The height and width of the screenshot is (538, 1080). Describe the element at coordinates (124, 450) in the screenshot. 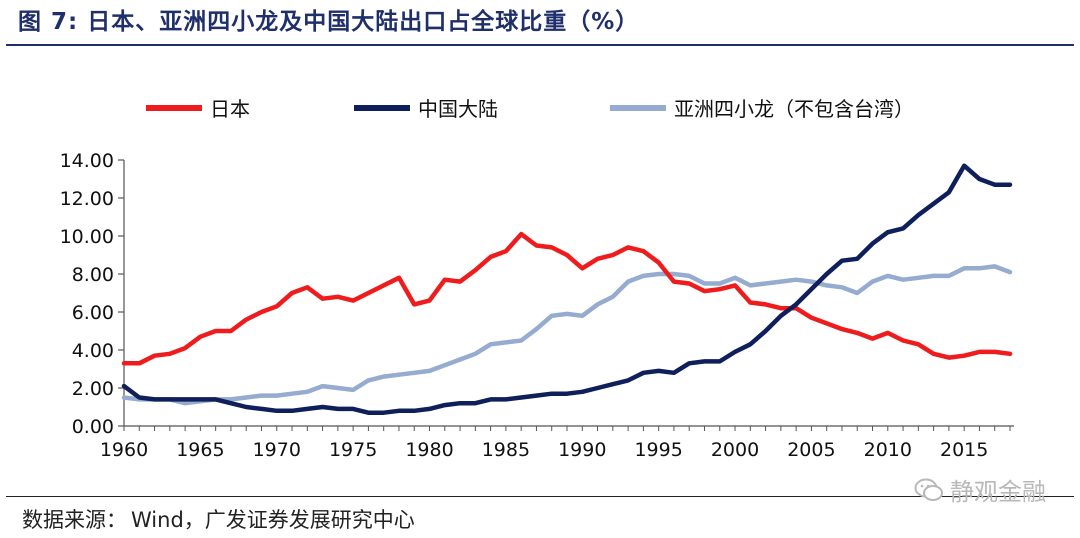

I see `x-tick-label: 1960` at that location.